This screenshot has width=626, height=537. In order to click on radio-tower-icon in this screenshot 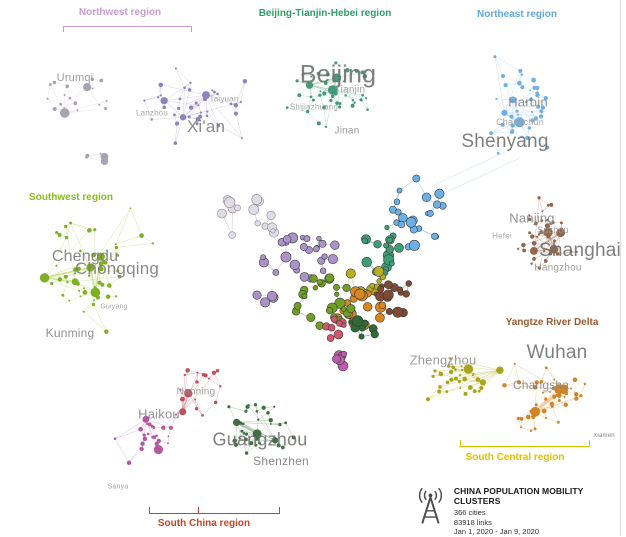, I will do `click(430, 506)`.